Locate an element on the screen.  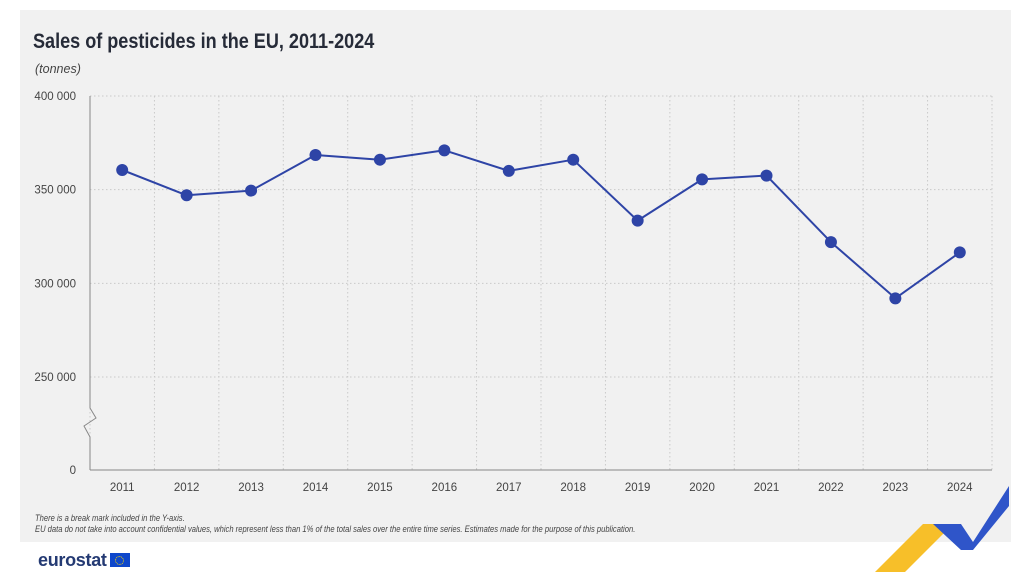
brand-chevron-blue is located at coordinates (971, 518).